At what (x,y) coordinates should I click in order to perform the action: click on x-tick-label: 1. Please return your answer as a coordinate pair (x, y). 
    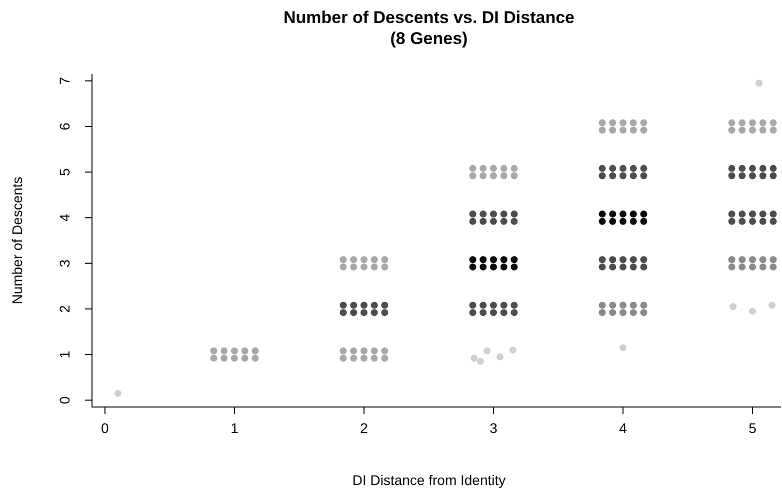
    Looking at the image, I should click on (234, 428).